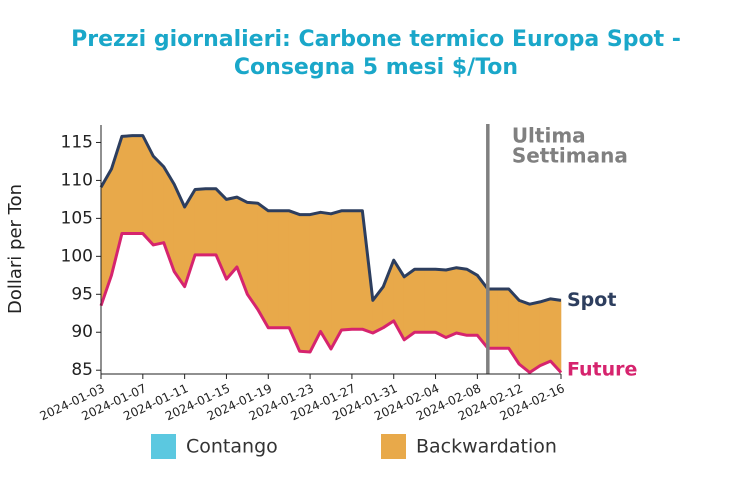 The image size is (752, 504). I want to click on series-label: Spot, so click(591, 300).